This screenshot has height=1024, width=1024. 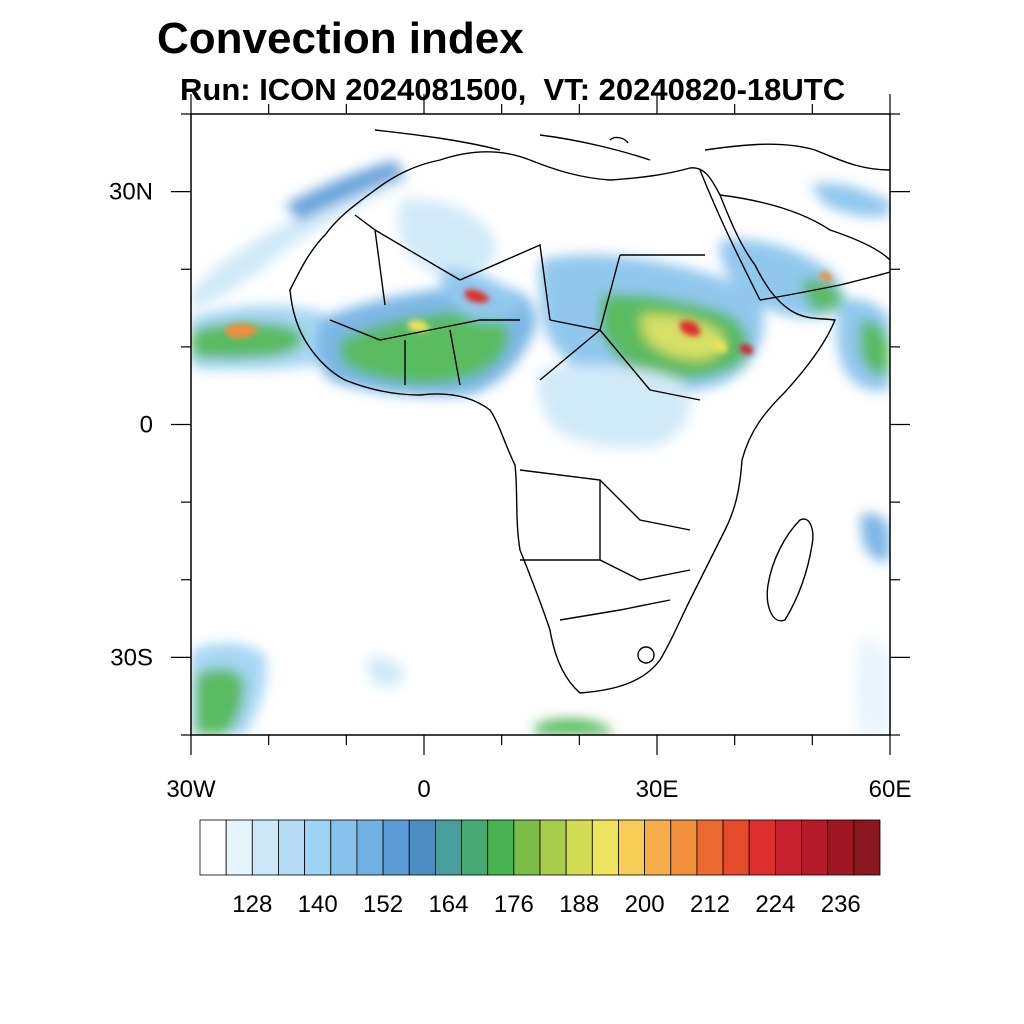 I want to click on lon-tick-label: 30W, so click(x=191, y=789).